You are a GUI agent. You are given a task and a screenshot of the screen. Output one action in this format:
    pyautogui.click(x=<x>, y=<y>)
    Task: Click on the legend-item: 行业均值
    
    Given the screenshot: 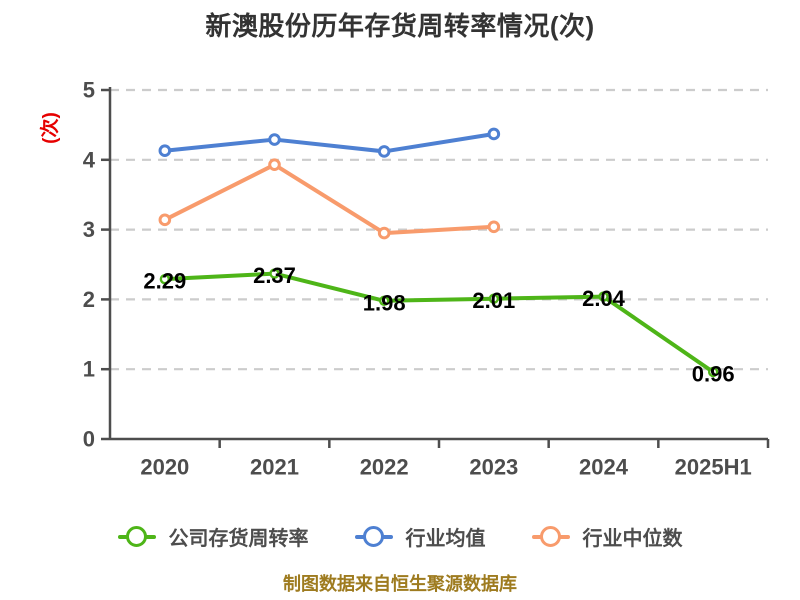 What is the action you would take?
    pyautogui.click(x=420, y=536)
    